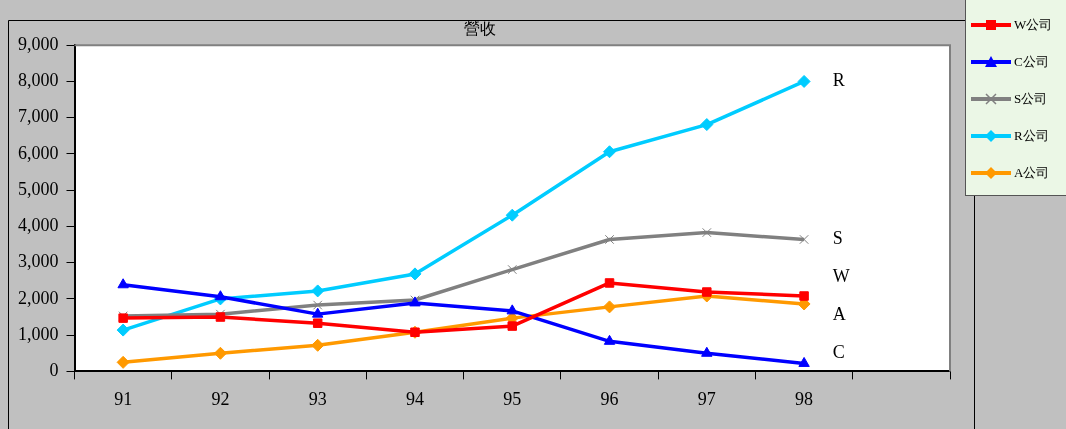 This screenshot has height=429, width=1066. I want to click on y-tick-label: 2,000, so click(38, 297).